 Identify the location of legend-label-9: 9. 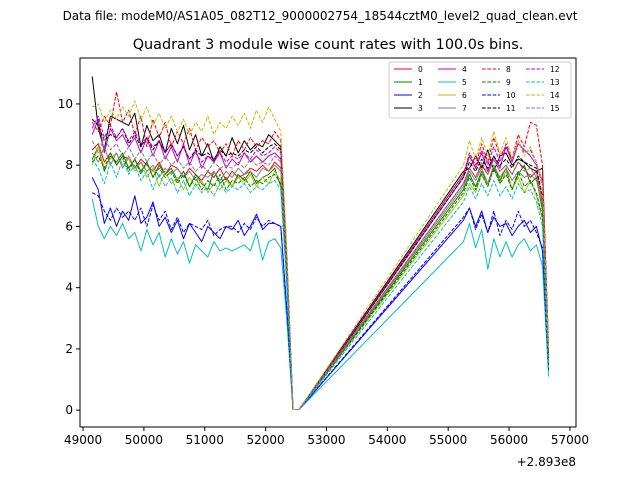
(508, 82).